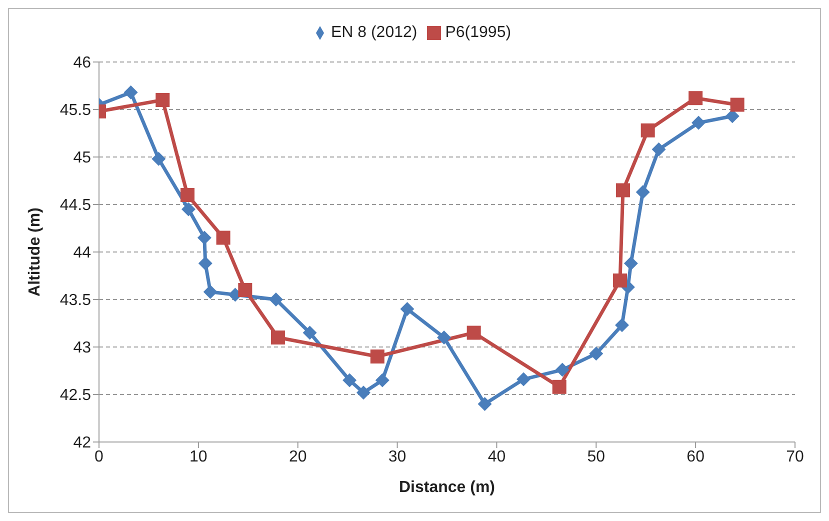  What do you see at coordinates (82, 63) in the screenshot?
I see `y-tick-label: 46` at bounding box center [82, 63].